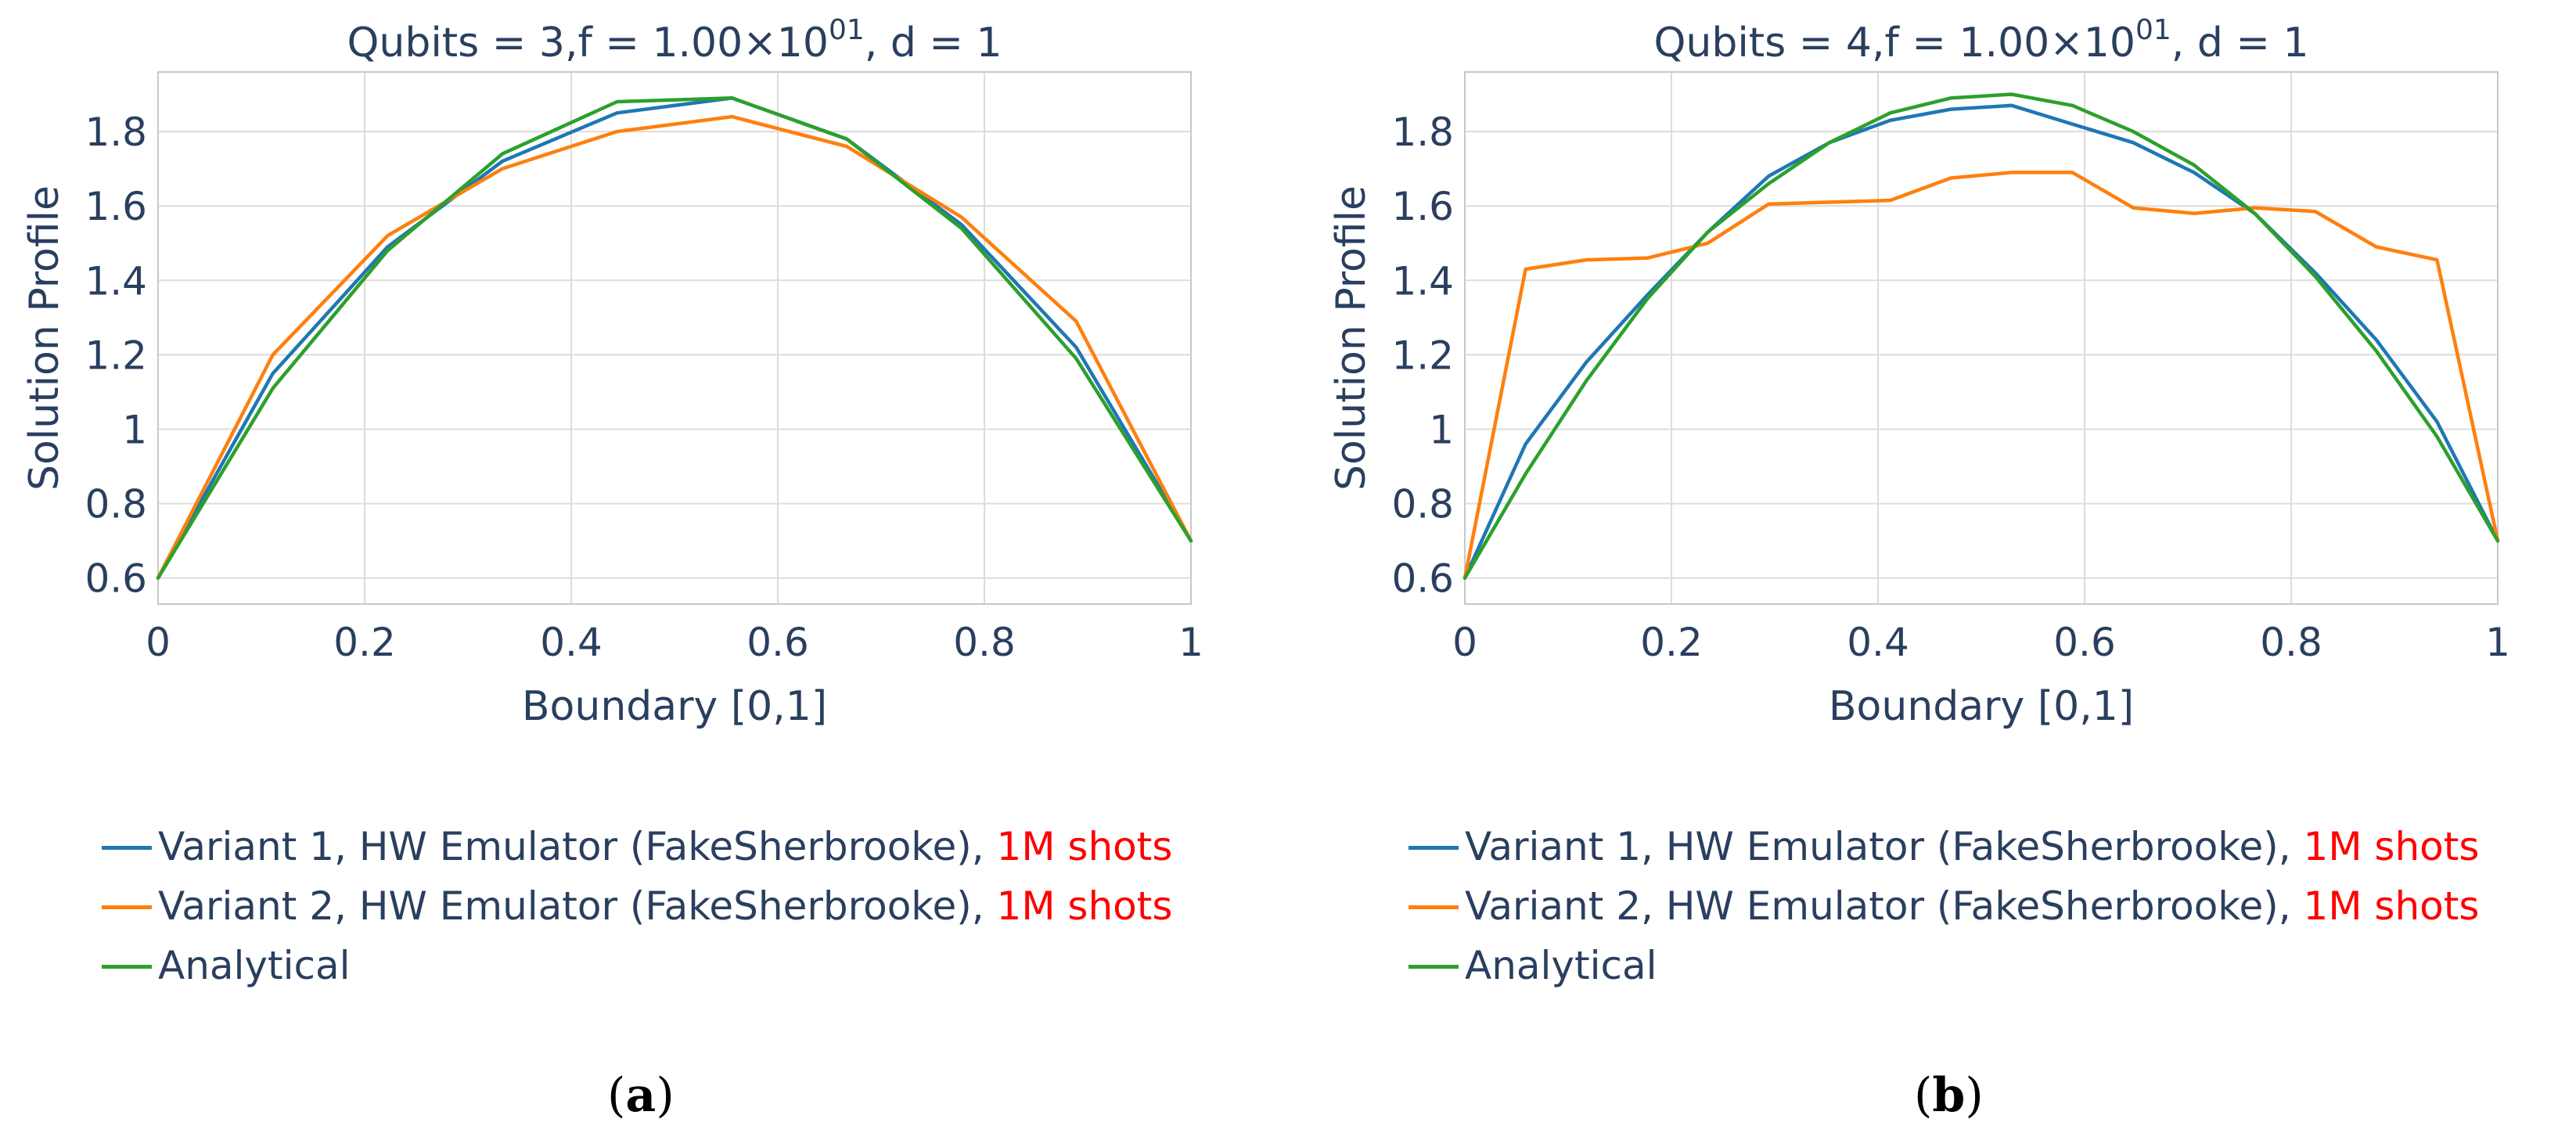 The width and height of the screenshot is (2576, 1144). I want to click on panel-label-b: (b), so click(1949, 1095).